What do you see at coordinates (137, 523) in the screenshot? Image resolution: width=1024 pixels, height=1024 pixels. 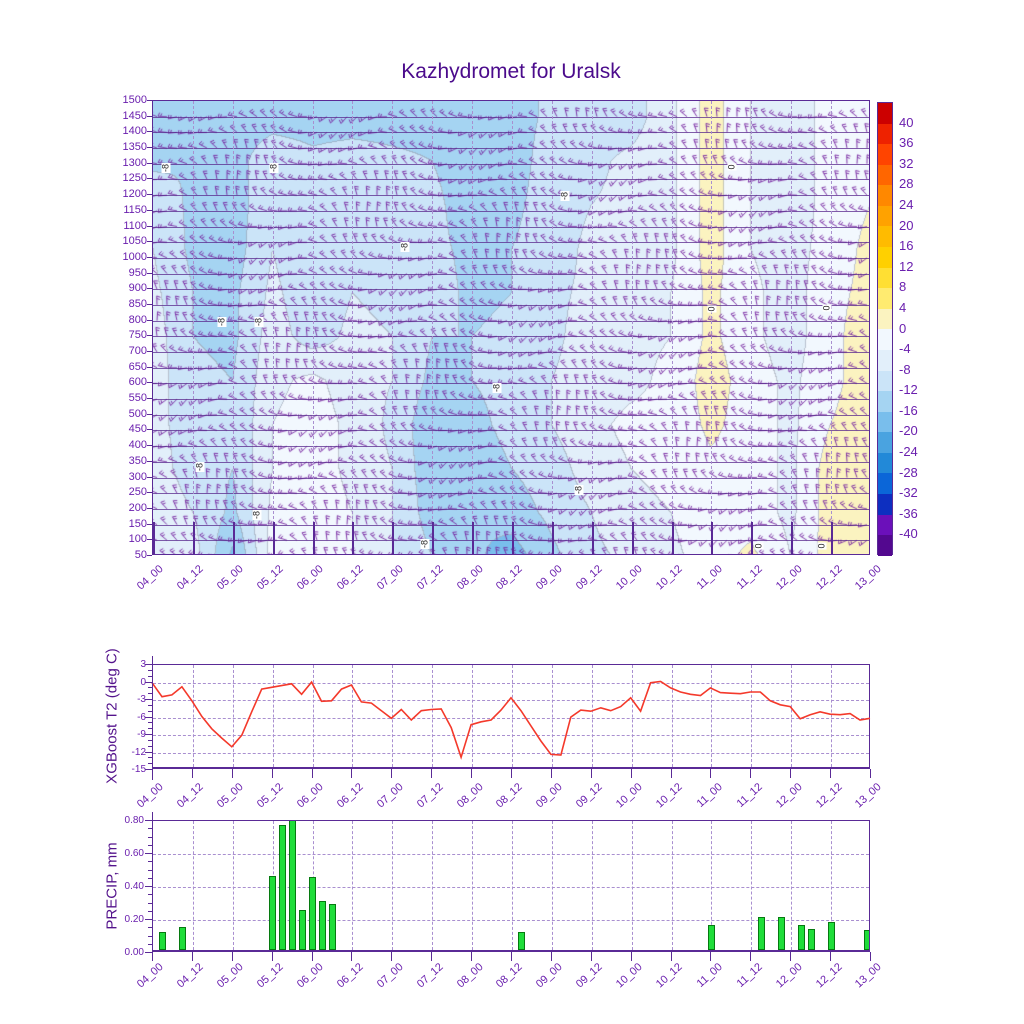 I see `y-tick-label: 150` at bounding box center [137, 523].